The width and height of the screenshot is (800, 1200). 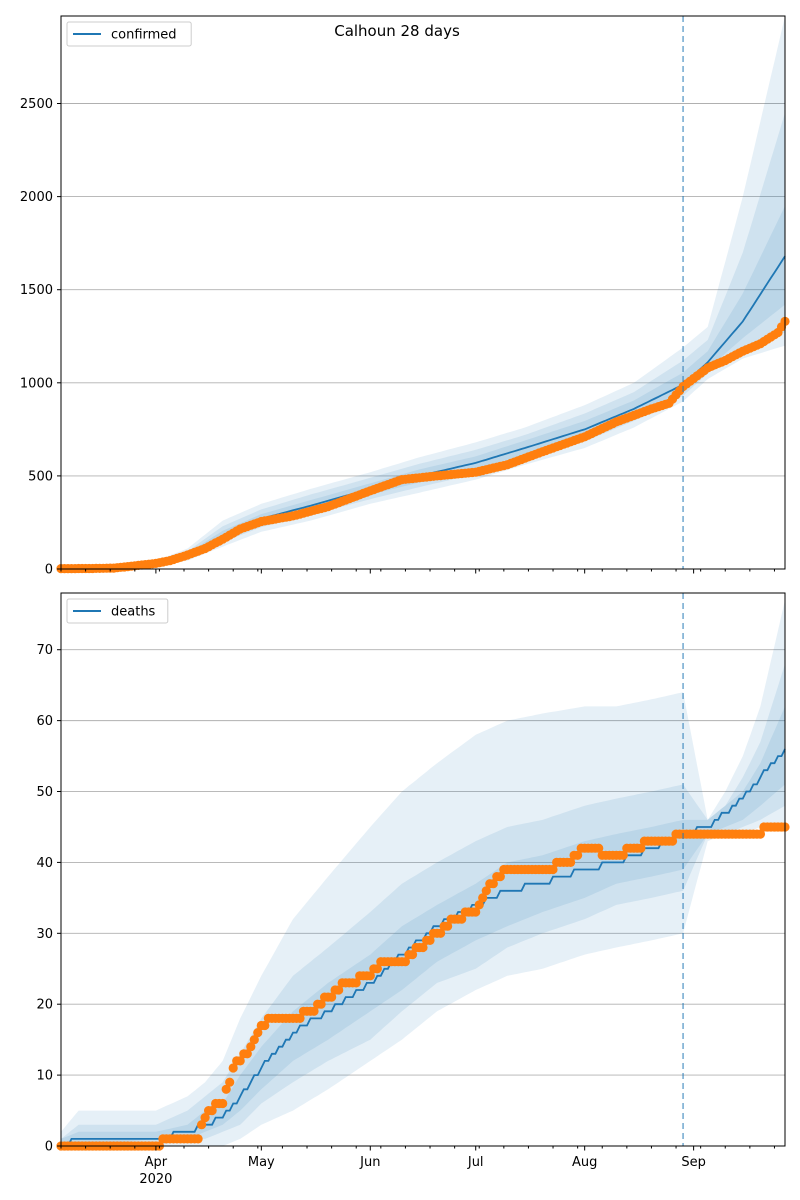 I want to click on confirmed-legend: confirmed, so click(x=129, y=34).